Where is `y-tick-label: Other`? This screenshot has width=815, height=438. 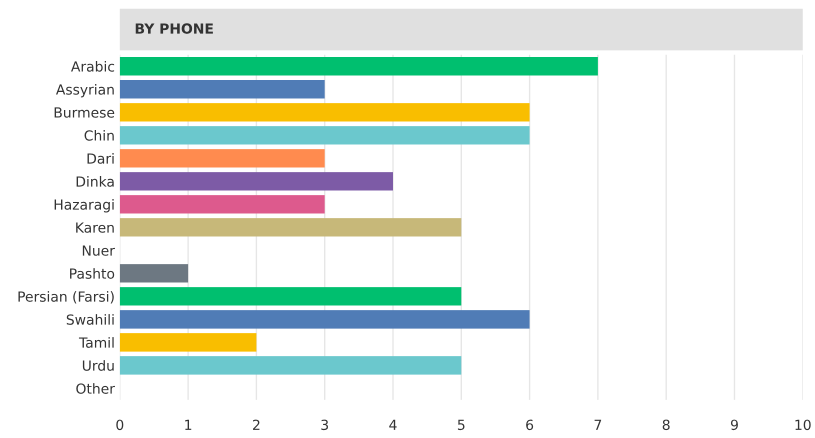 y-tick-label: Other is located at coordinates (95, 388).